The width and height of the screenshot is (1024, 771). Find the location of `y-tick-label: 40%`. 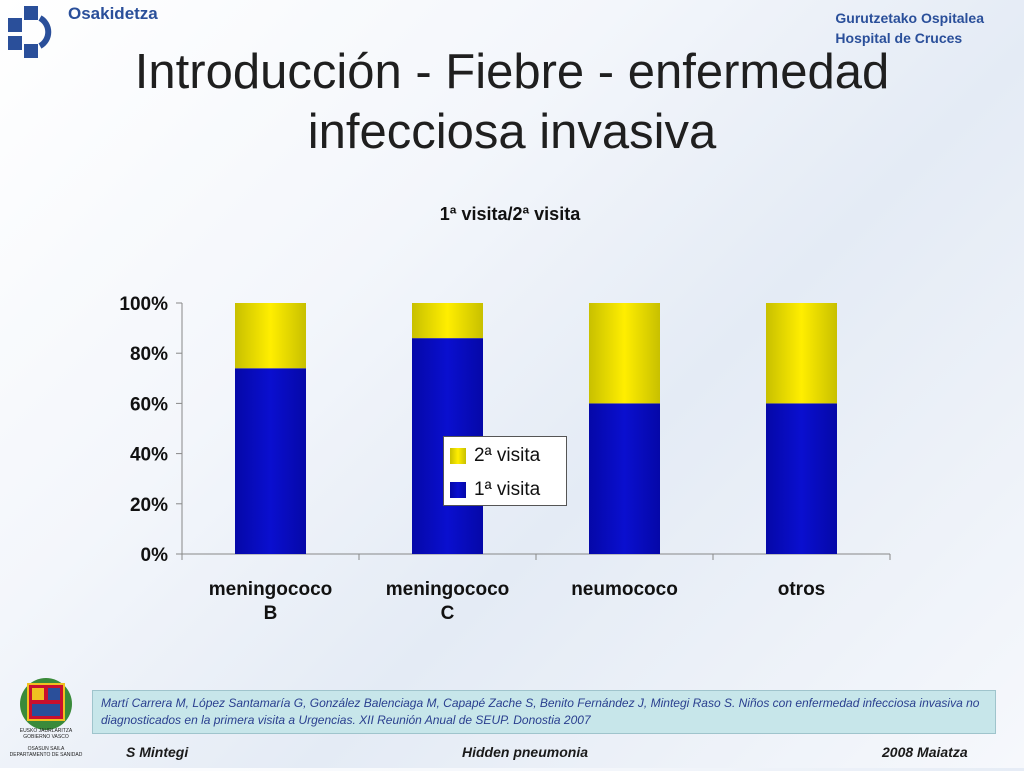

y-tick-label: 40% is located at coordinates (149, 455).